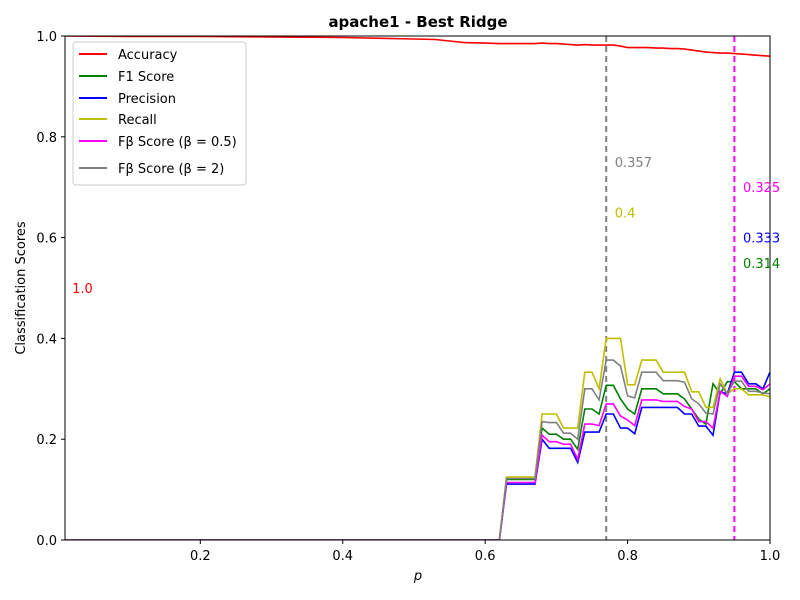  Describe the element at coordinates (761, 188) in the screenshot. I see `value-annotation: 0.325` at that location.